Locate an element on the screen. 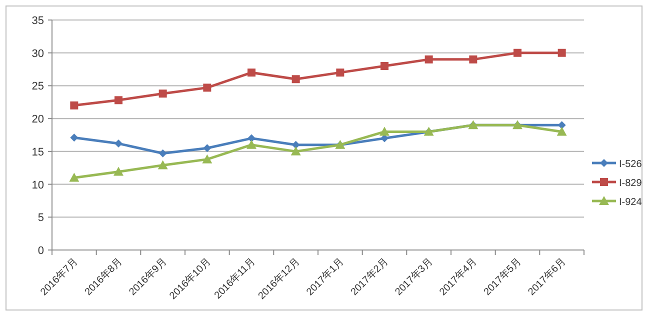 The height and width of the screenshot is (320, 650). y-tick-label: 10 is located at coordinates (38, 185).